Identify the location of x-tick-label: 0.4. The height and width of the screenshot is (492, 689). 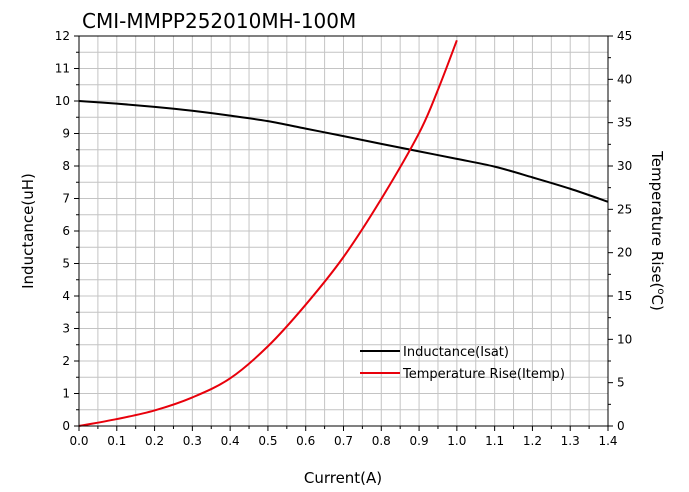
(230, 441).